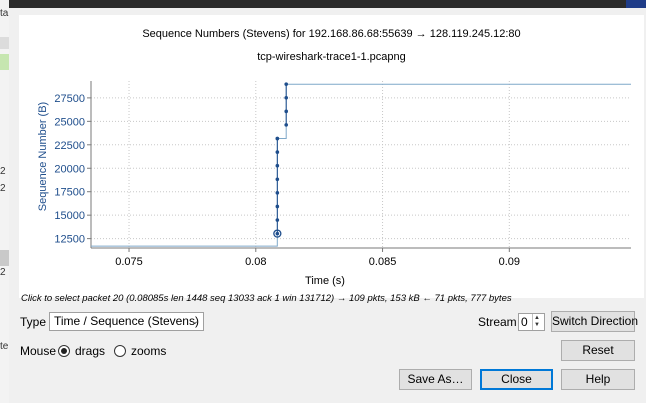  Describe the element at coordinates (636, 4) in the screenshot. I see `title-bar-accent` at that location.